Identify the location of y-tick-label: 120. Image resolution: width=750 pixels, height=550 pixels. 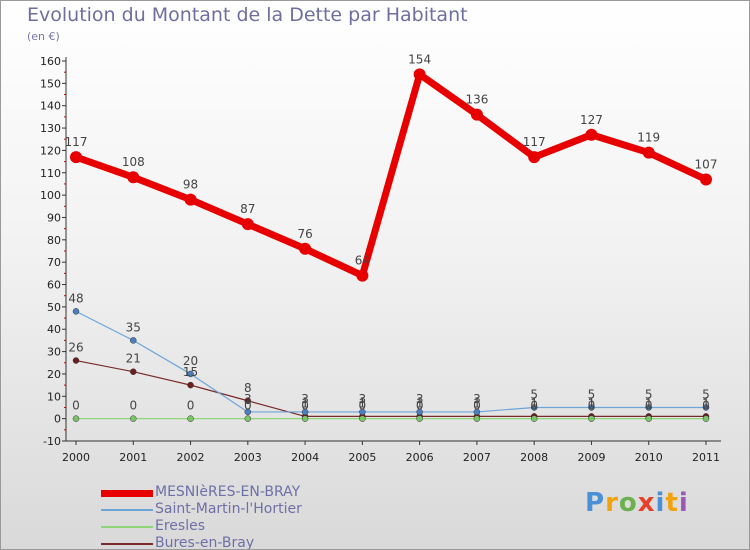
(50, 150).